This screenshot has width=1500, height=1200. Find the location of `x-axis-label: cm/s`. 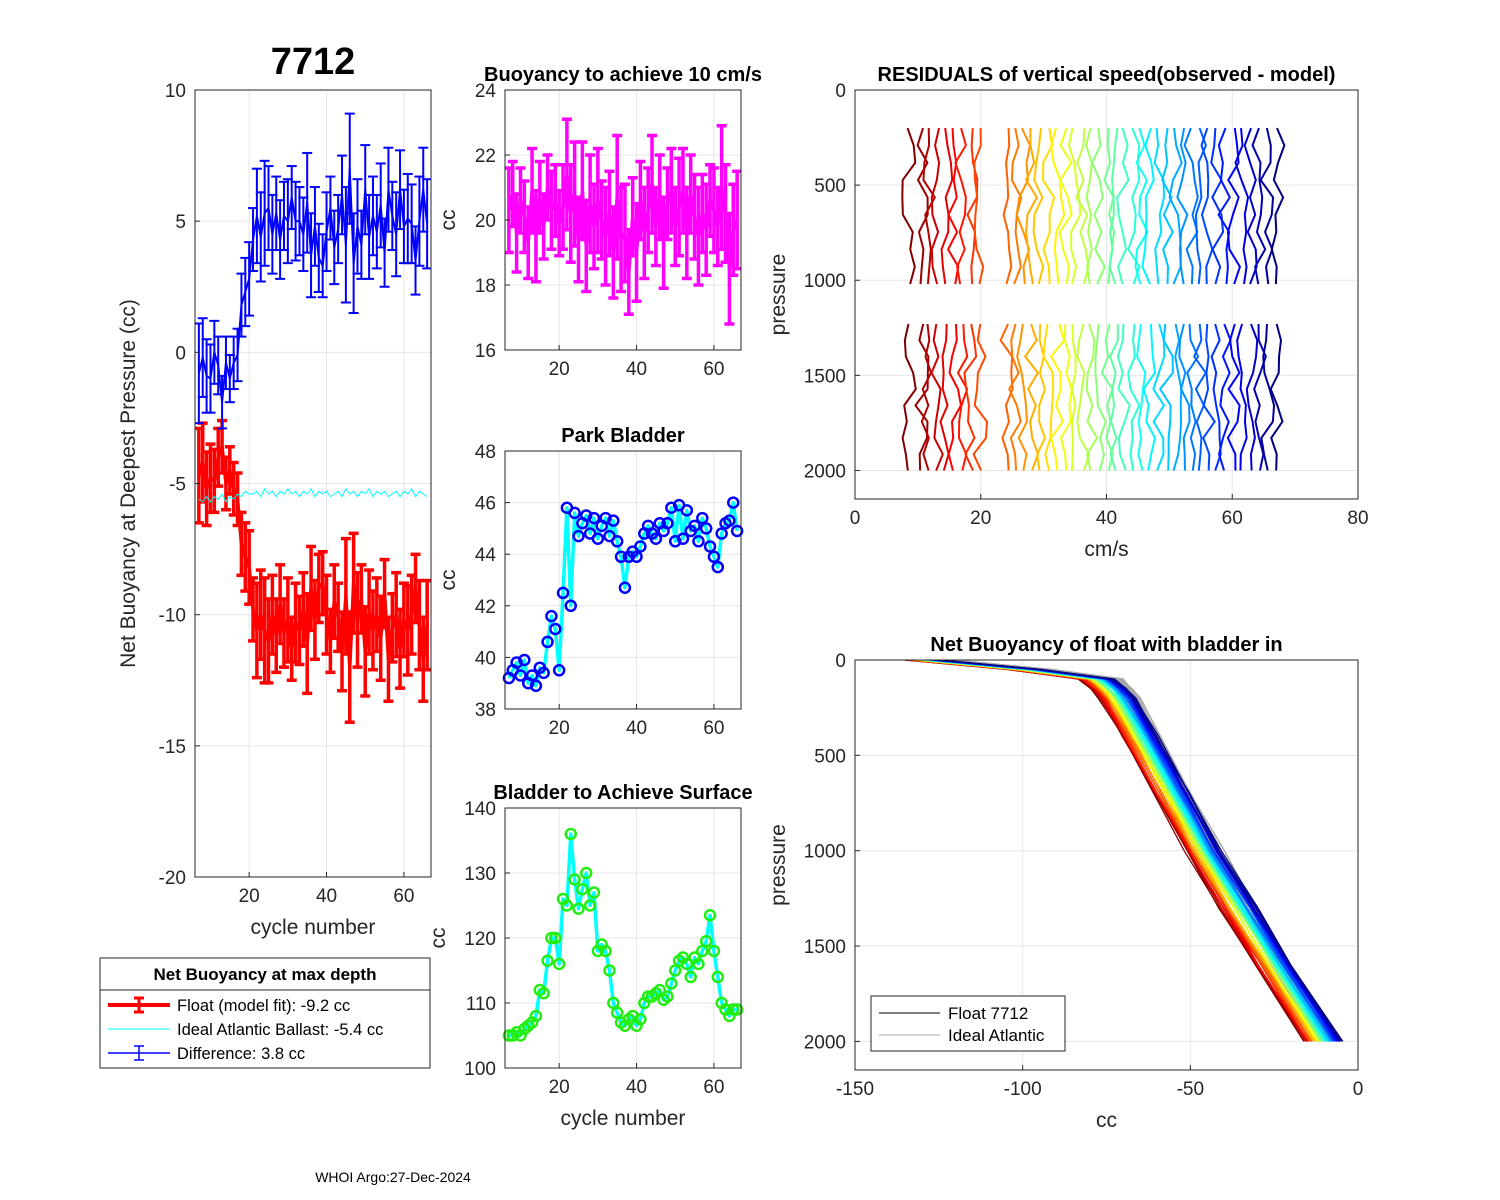

x-axis-label: cm/s is located at coordinates (1106, 549).